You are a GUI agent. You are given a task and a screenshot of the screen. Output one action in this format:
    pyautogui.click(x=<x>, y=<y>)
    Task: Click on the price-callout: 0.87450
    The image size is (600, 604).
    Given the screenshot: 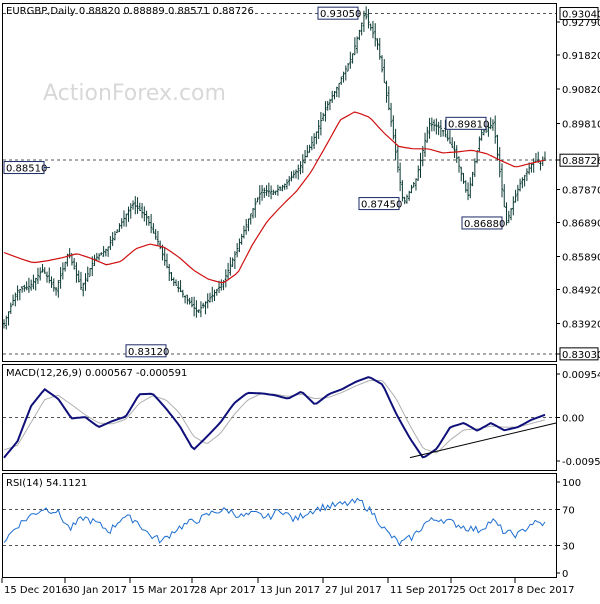 What is the action you would take?
    pyautogui.click(x=380, y=204)
    